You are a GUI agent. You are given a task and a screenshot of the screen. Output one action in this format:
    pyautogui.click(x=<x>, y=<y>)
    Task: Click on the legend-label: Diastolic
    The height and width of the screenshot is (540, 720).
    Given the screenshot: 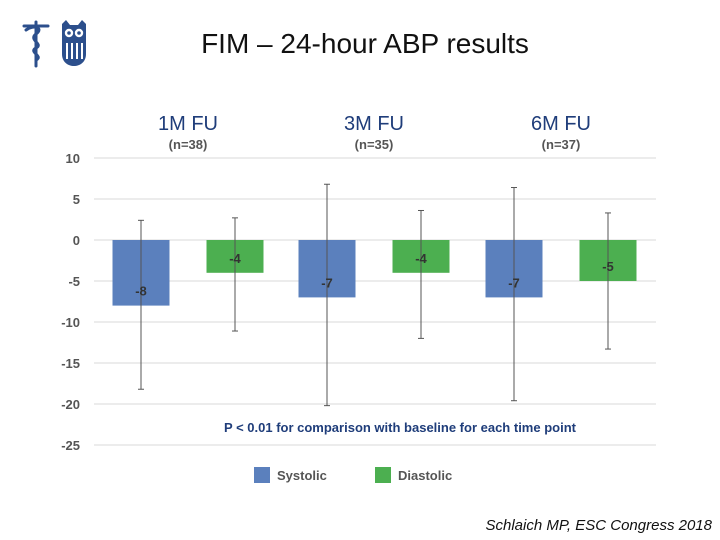 What is the action you would take?
    pyautogui.click(x=425, y=475)
    